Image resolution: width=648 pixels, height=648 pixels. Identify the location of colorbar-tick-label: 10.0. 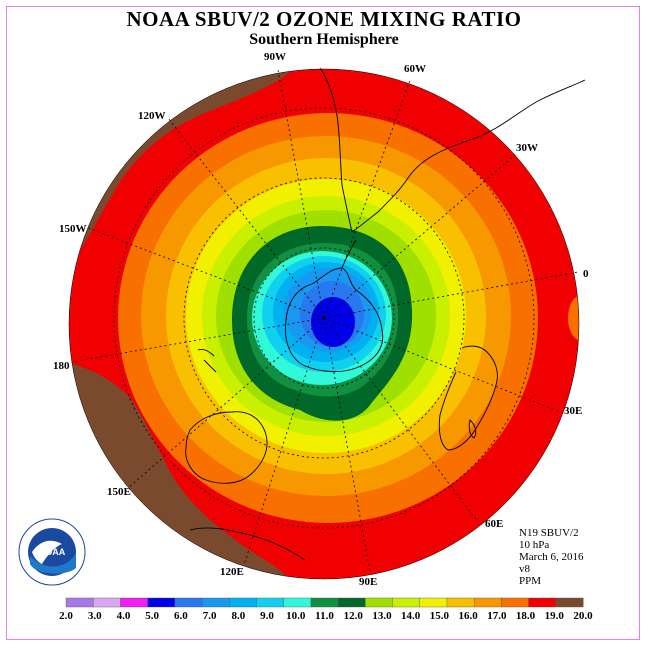
(296, 616).